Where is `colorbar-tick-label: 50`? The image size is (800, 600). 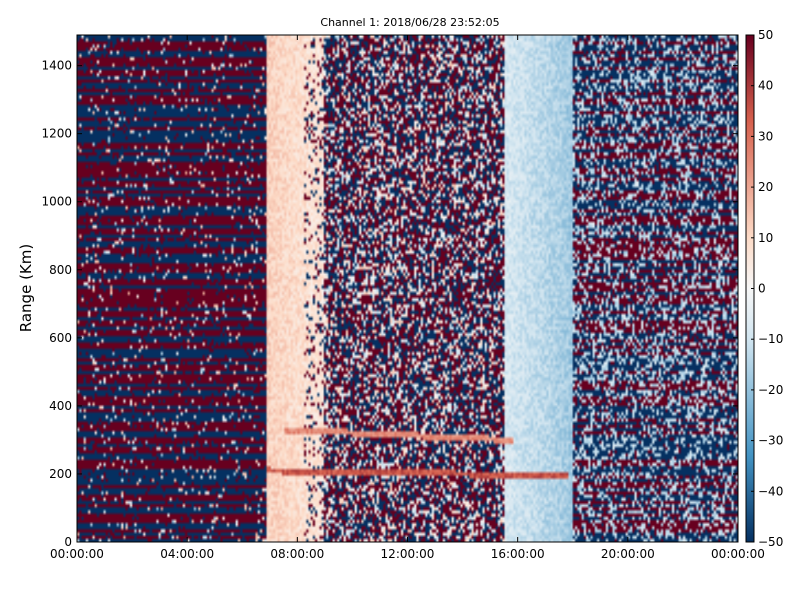 colorbar-tick-label: 50 is located at coordinates (765, 35).